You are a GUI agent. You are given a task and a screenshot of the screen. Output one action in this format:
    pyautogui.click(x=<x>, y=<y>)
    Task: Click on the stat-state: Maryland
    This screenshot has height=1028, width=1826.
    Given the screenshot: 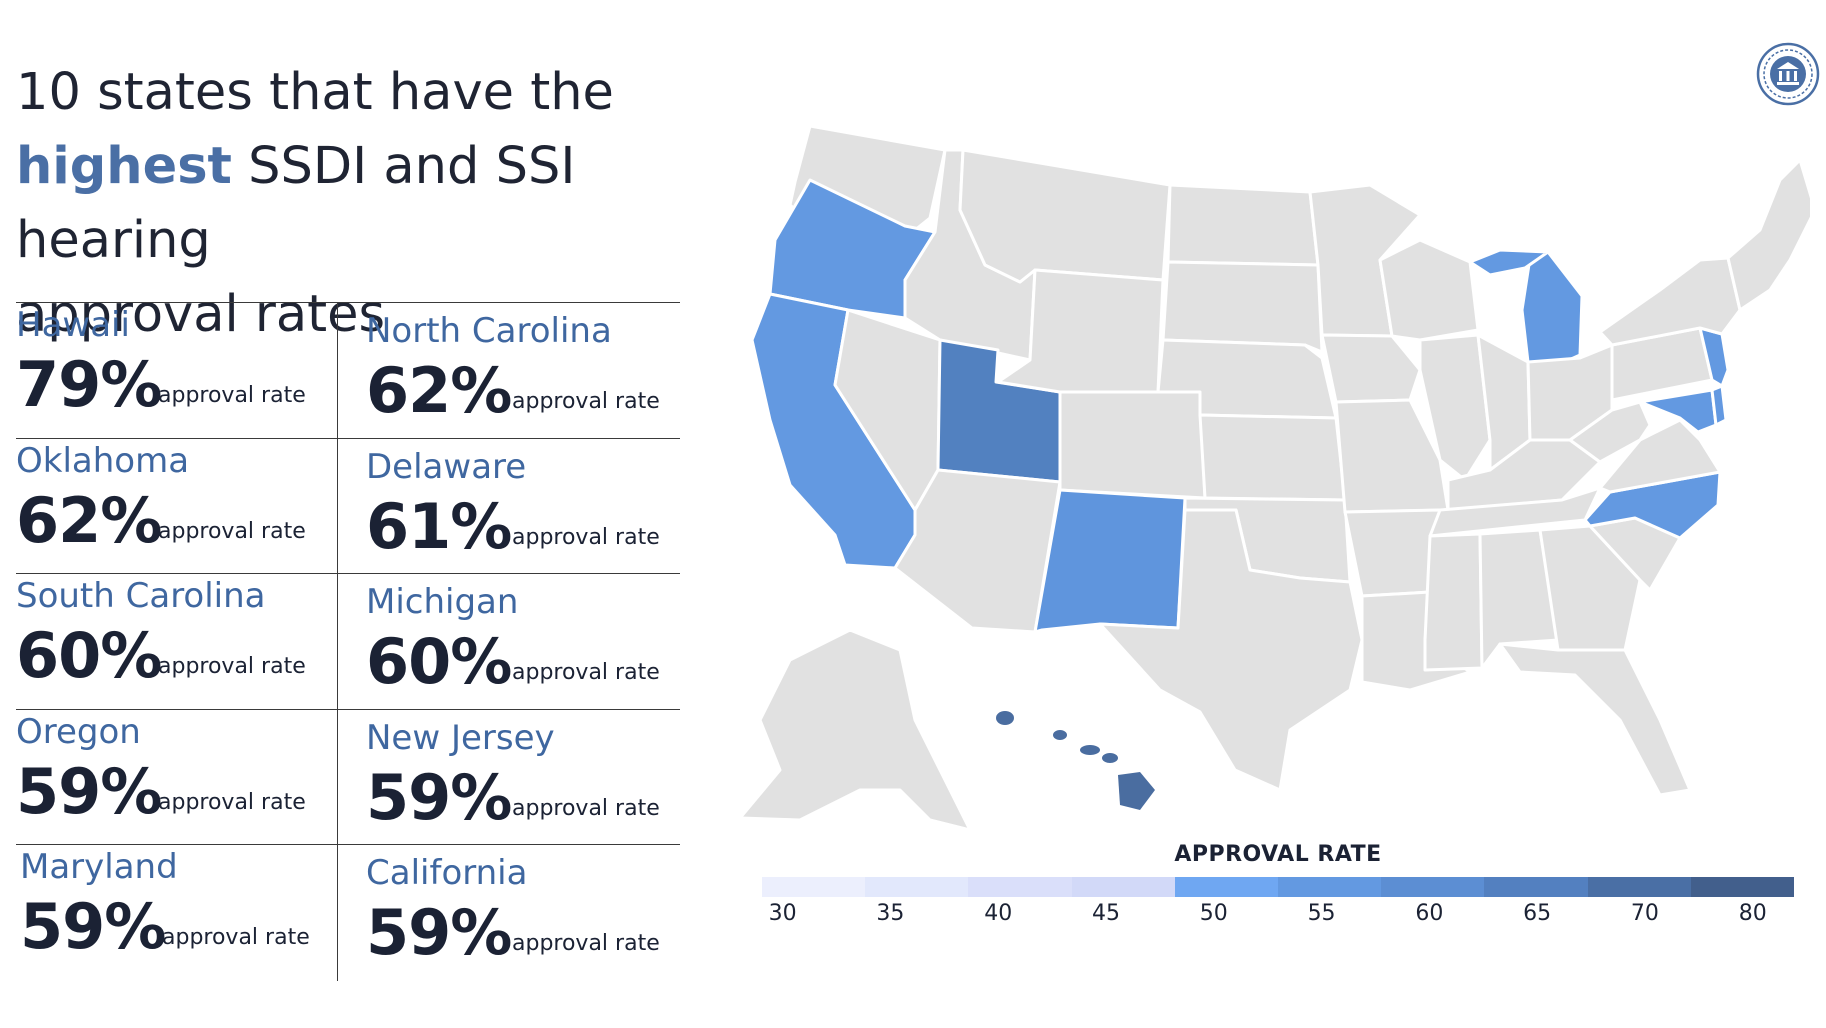 What is the action you would take?
    pyautogui.click(x=99, y=867)
    